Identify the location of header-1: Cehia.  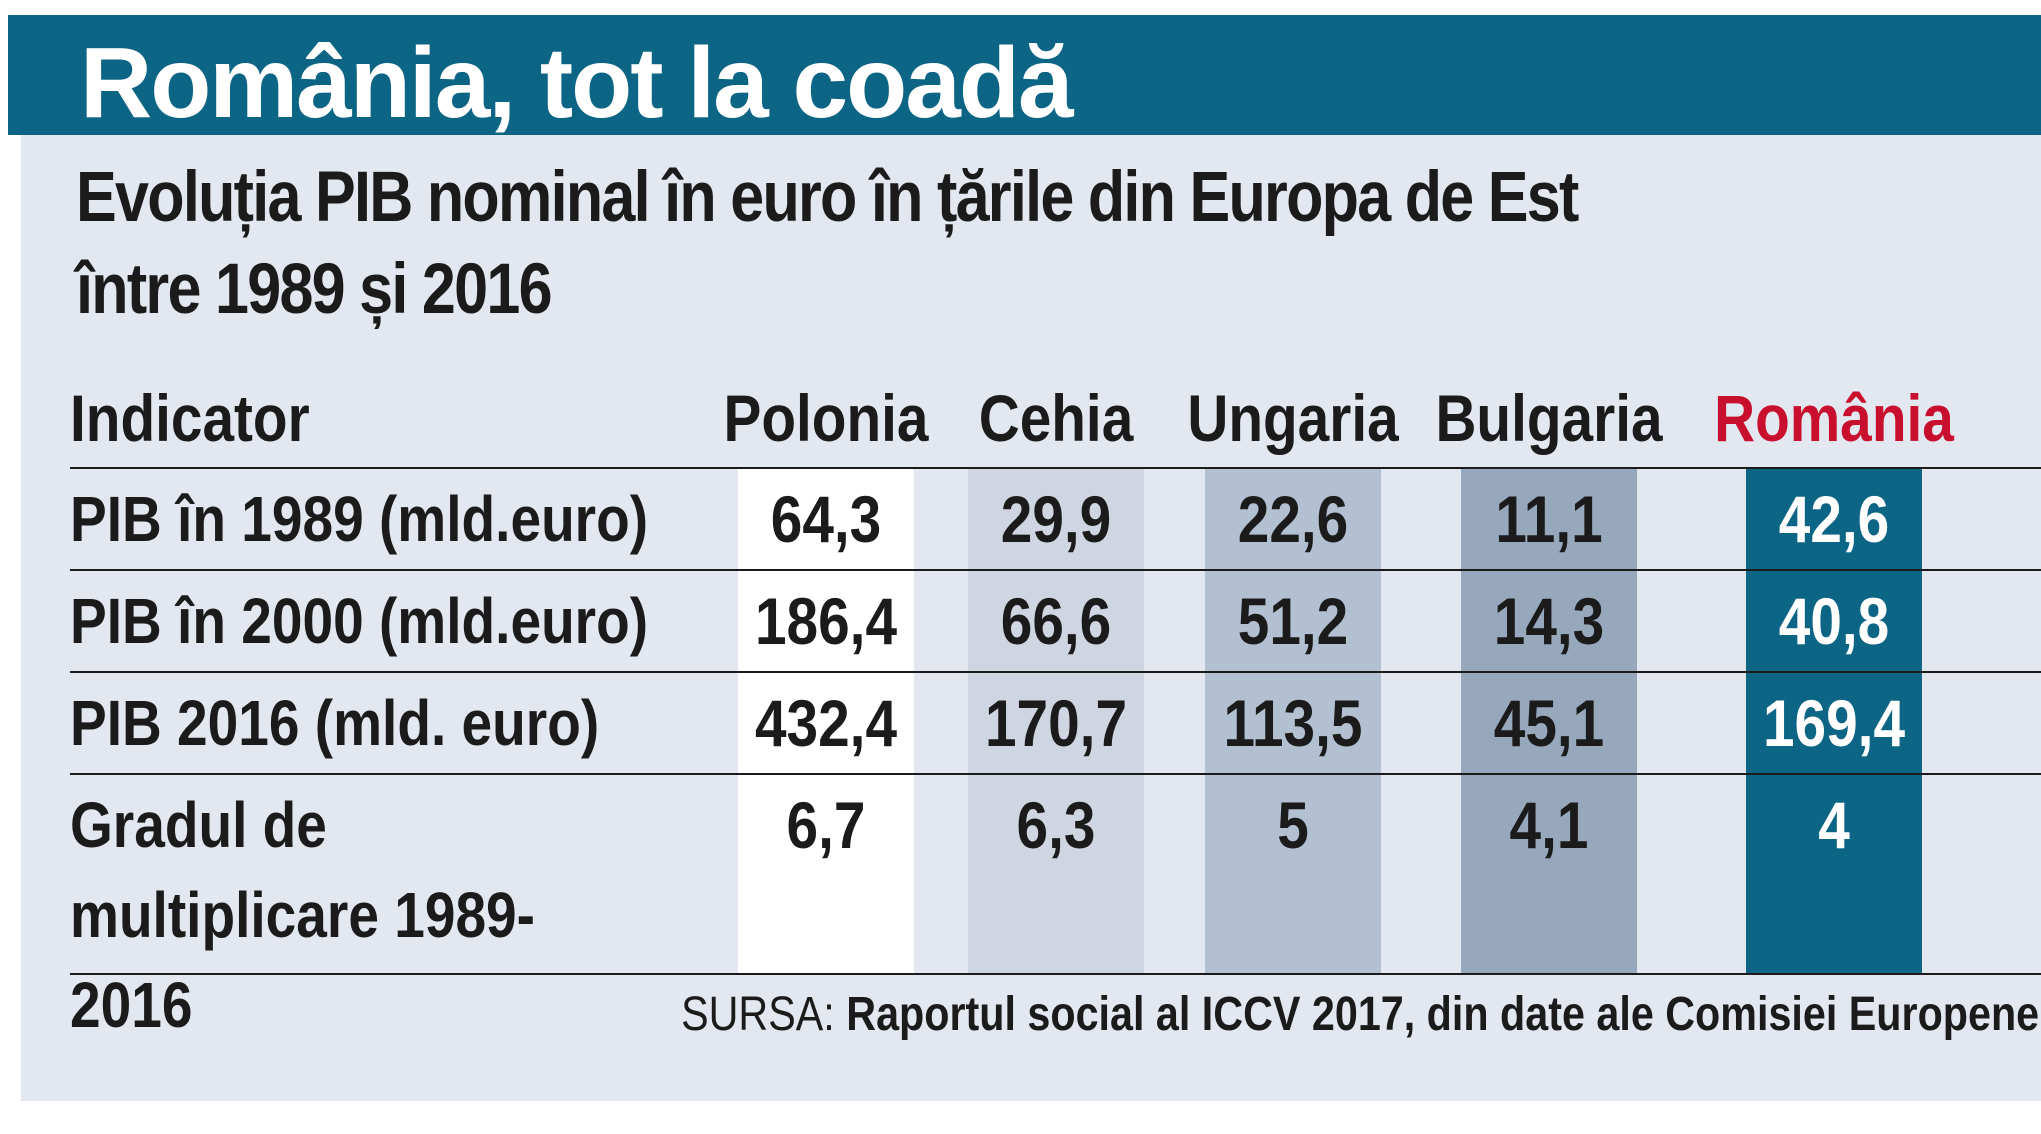
(1056, 418).